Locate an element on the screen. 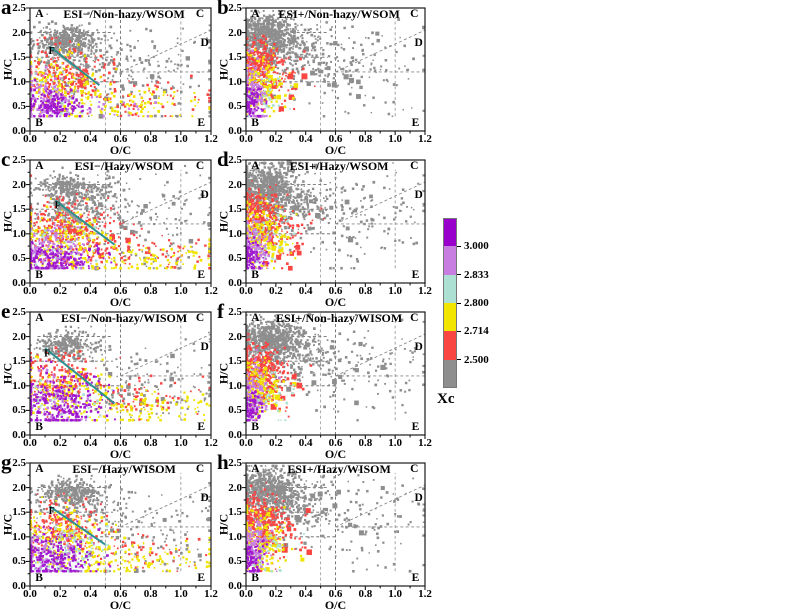 The height and width of the screenshot is (613, 799). panel-title: ESI−/Hazy/WISOM is located at coordinates (124, 469).